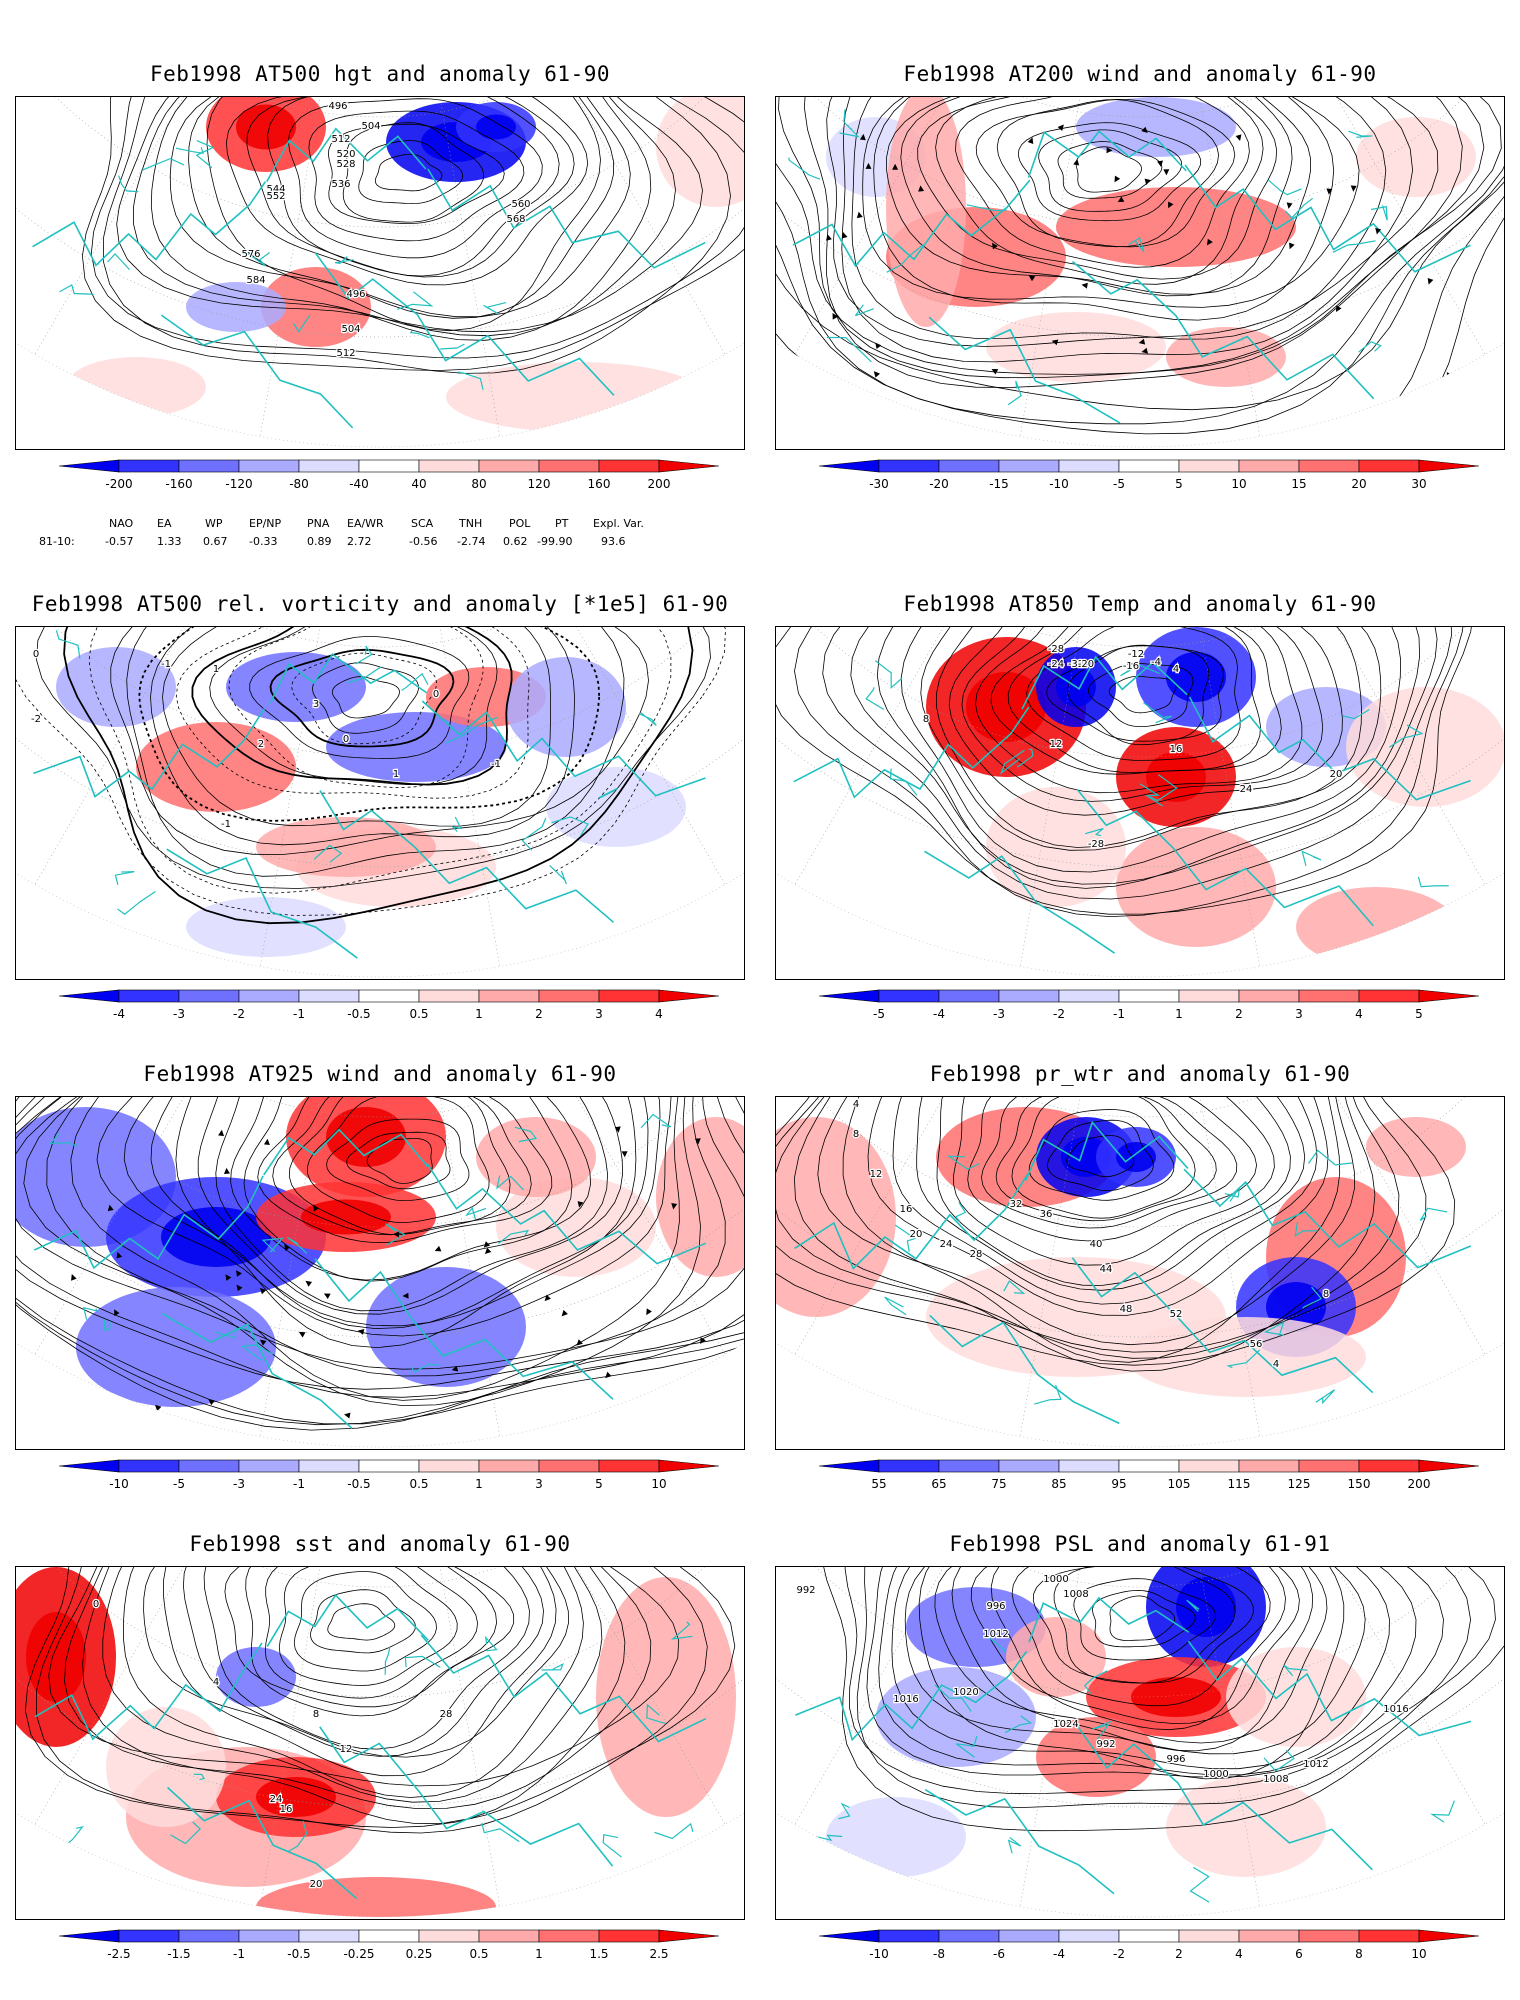  What do you see at coordinates (1076, 664) in the screenshot?
I see `contour-label: -32` at bounding box center [1076, 664].